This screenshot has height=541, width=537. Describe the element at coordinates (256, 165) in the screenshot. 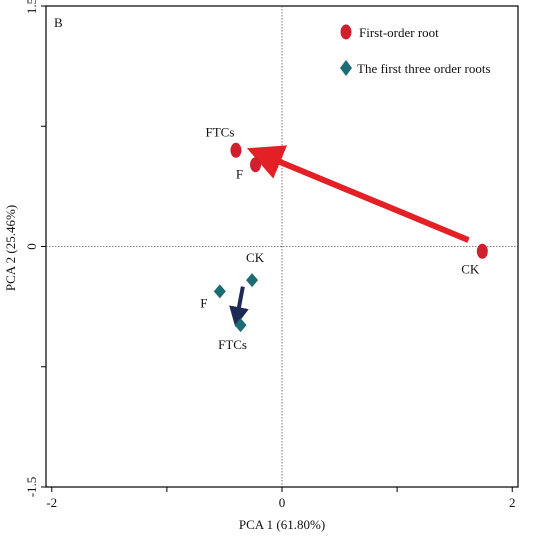

I see `point-circle-f` at that location.